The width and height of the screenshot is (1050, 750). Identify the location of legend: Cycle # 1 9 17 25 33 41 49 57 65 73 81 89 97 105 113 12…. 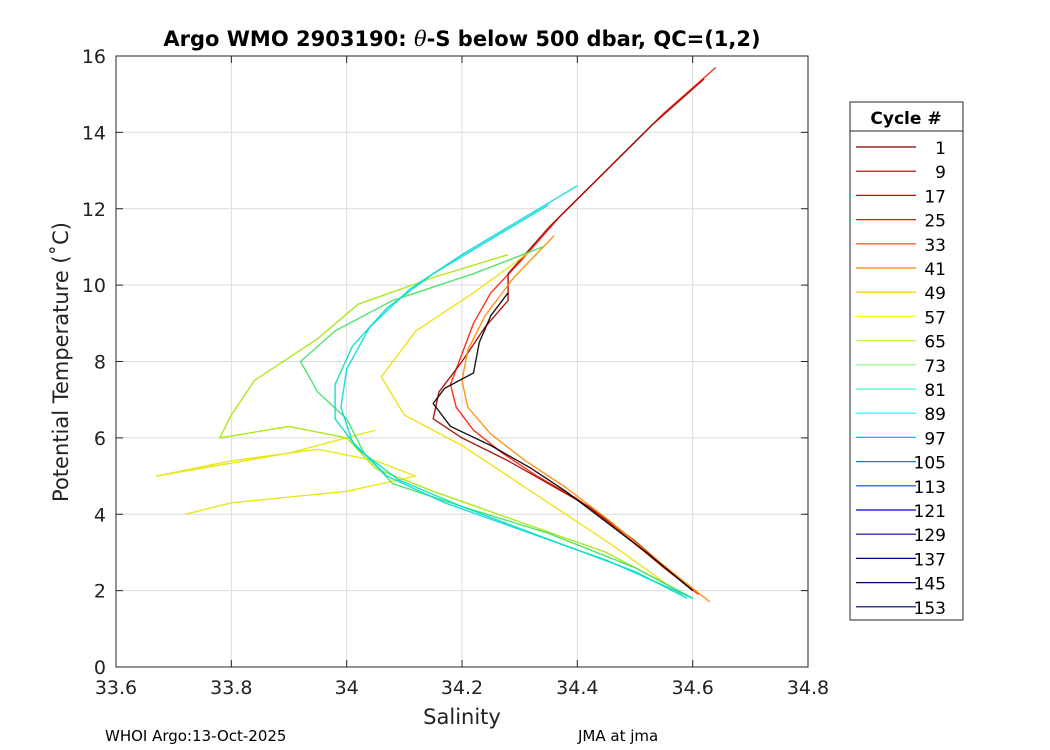
(906, 361).